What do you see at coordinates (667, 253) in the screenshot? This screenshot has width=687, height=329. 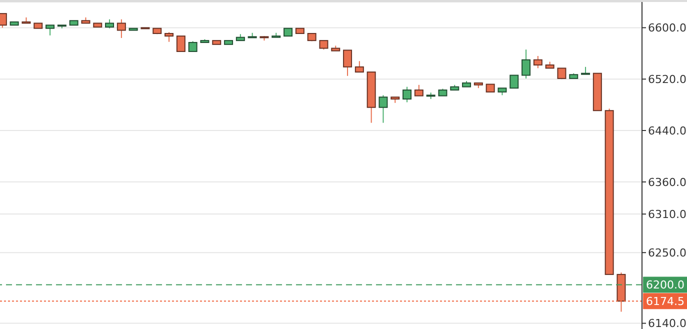 I see `y-tick-label: 6250.0` at bounding box center [667, 253].